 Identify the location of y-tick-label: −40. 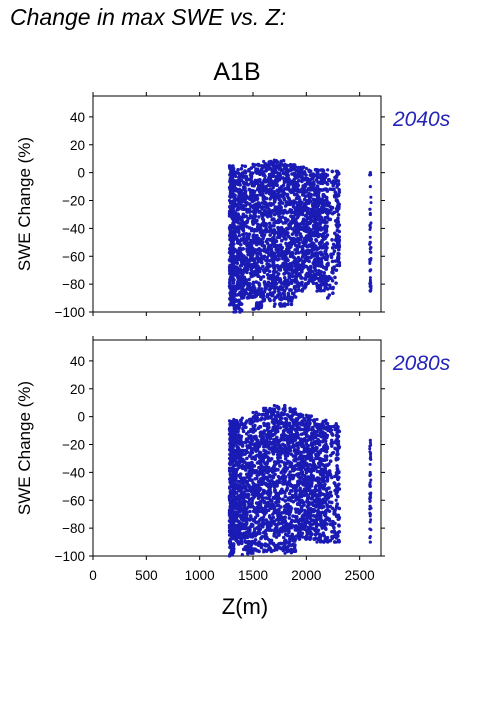
(73, 228).